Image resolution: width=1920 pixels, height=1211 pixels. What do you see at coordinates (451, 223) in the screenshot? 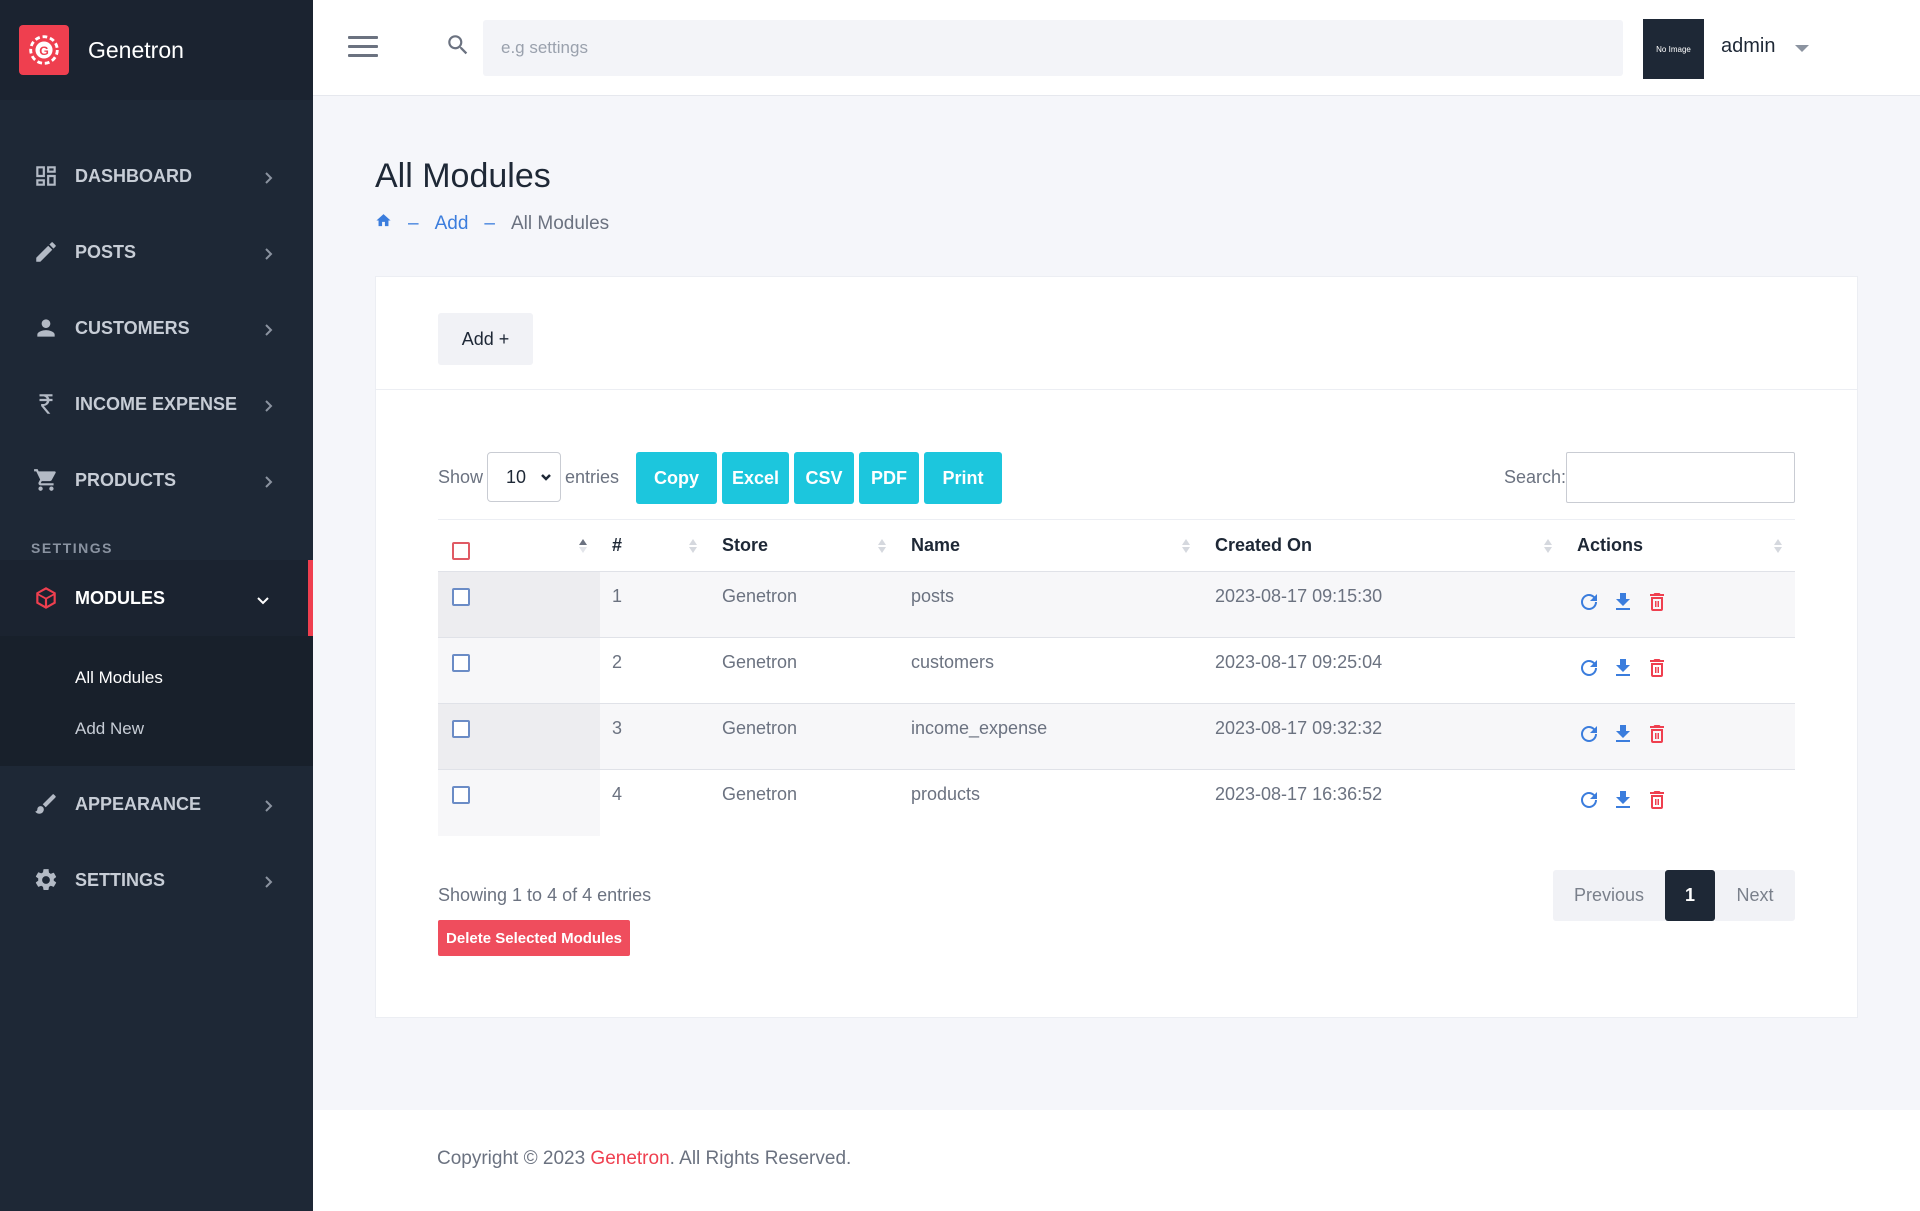
I see `breadcrumb-link-add: Add` at bounding box center [451, 223].